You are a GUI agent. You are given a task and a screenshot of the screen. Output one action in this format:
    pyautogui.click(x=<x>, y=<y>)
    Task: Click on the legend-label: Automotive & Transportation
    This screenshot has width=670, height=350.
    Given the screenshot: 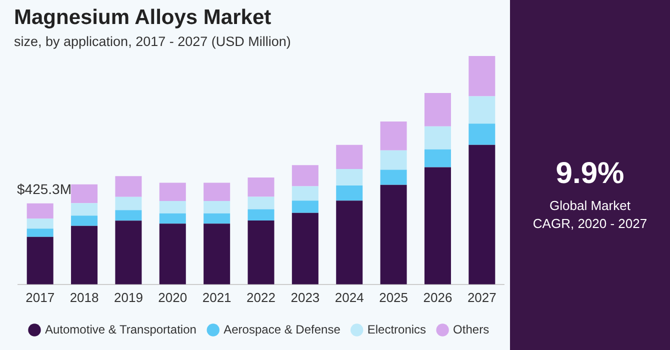 What is the action you would take?
    pyautogui.click(x=120, y=329)
    